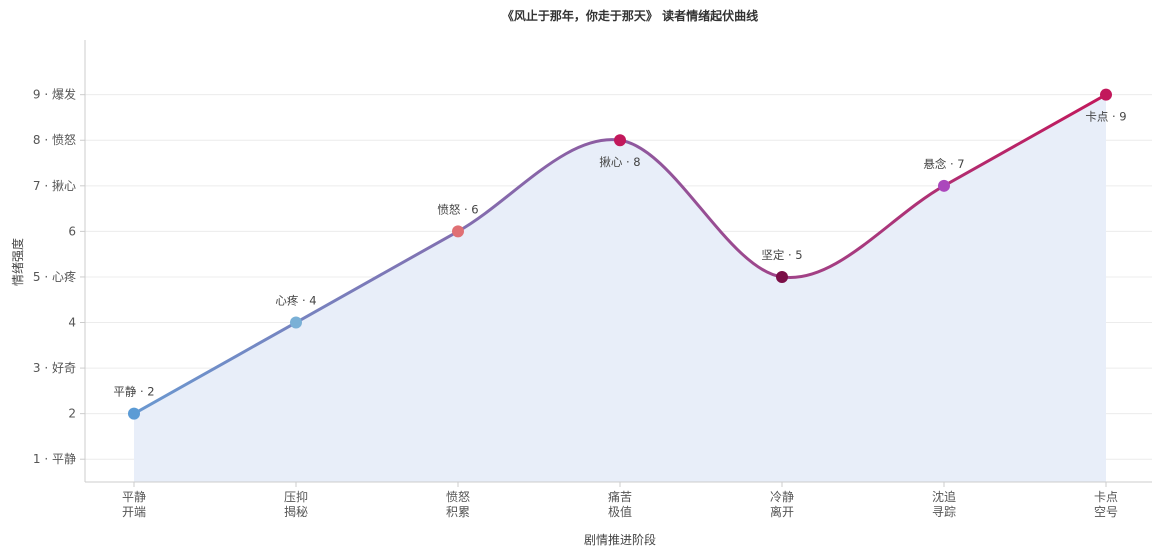 The image size is (1152, 553). Describe the element at coordinates (1106, 512) in the screenshot. I see `x-tick-label: 空号` at that location.